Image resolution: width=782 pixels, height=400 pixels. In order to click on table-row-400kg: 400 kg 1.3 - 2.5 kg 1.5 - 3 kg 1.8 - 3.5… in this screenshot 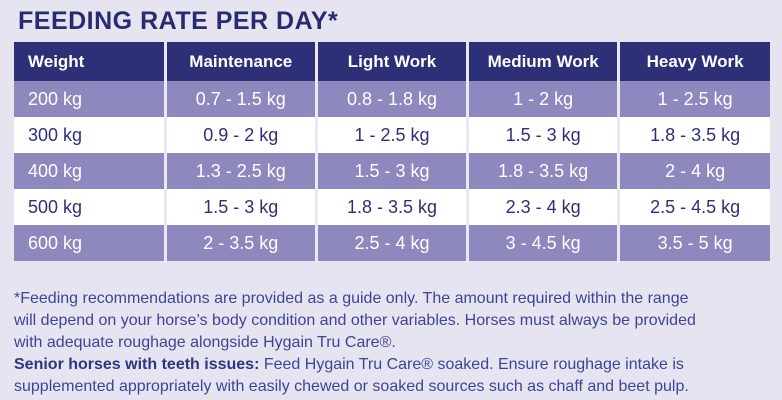, I will do `click(392, 171)`.